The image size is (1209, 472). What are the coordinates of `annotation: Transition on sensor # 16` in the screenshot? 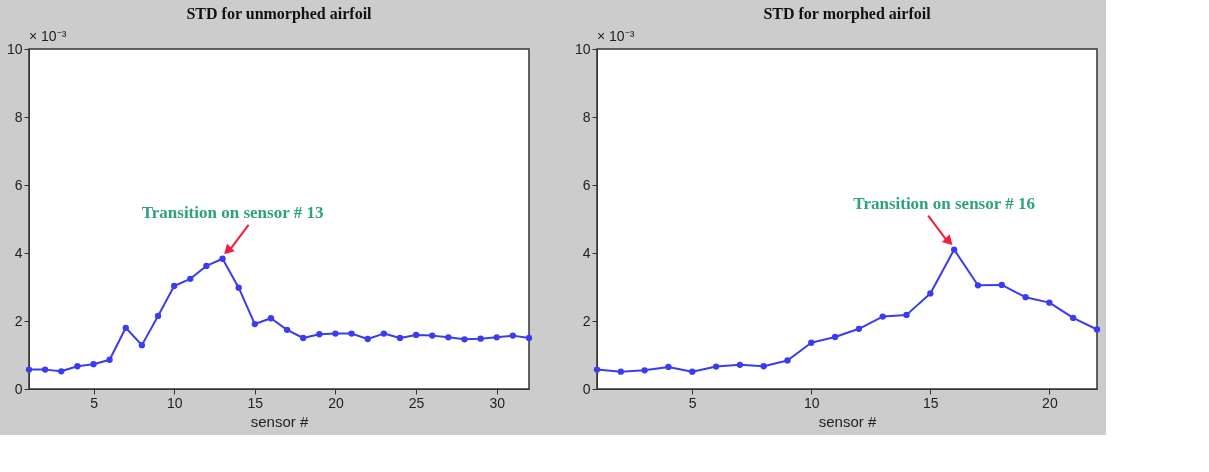 It's located at (944, 203).